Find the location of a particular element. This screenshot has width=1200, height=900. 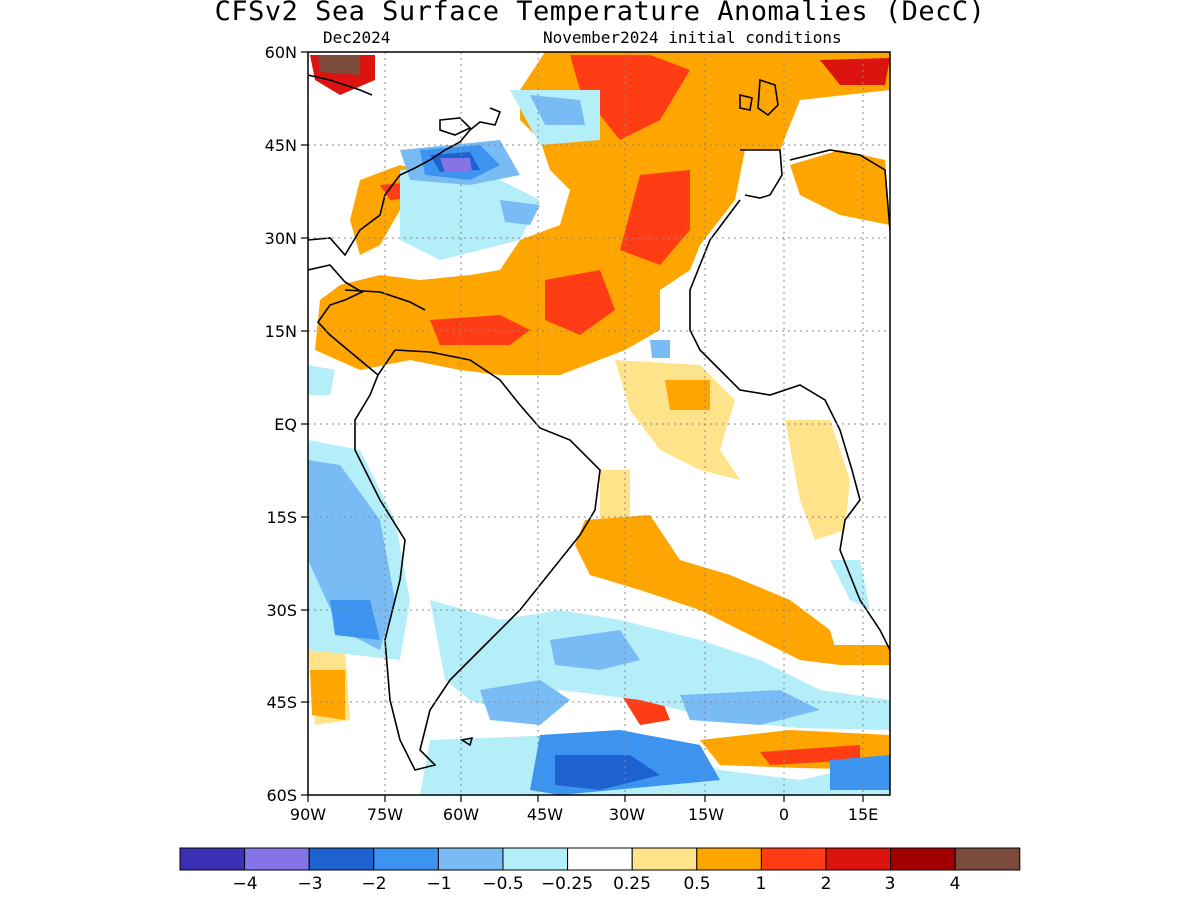

lon-label: 60W is located at coordinates (461, 814).